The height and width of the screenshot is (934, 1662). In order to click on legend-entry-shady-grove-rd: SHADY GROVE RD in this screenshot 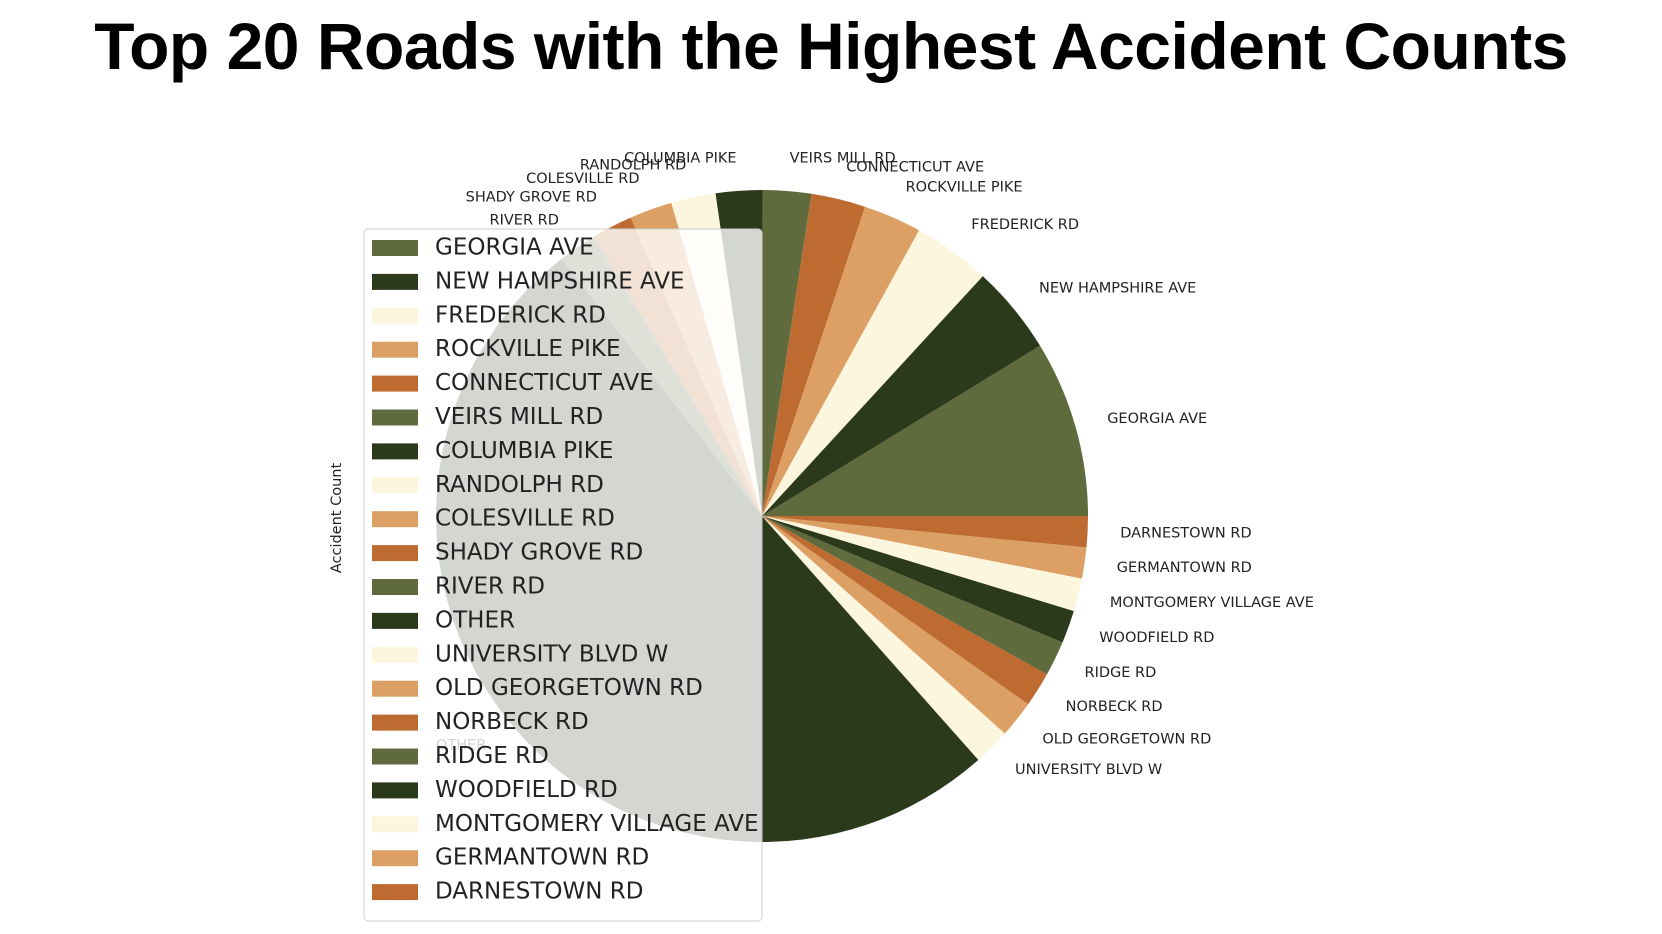, I will do `click(539, 553)`.